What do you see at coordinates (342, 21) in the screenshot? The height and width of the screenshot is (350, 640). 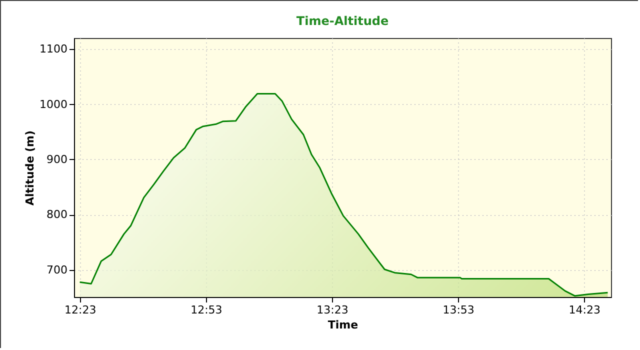 I see `chart-title: Time-Altitude` at bounding box center [342, 21].